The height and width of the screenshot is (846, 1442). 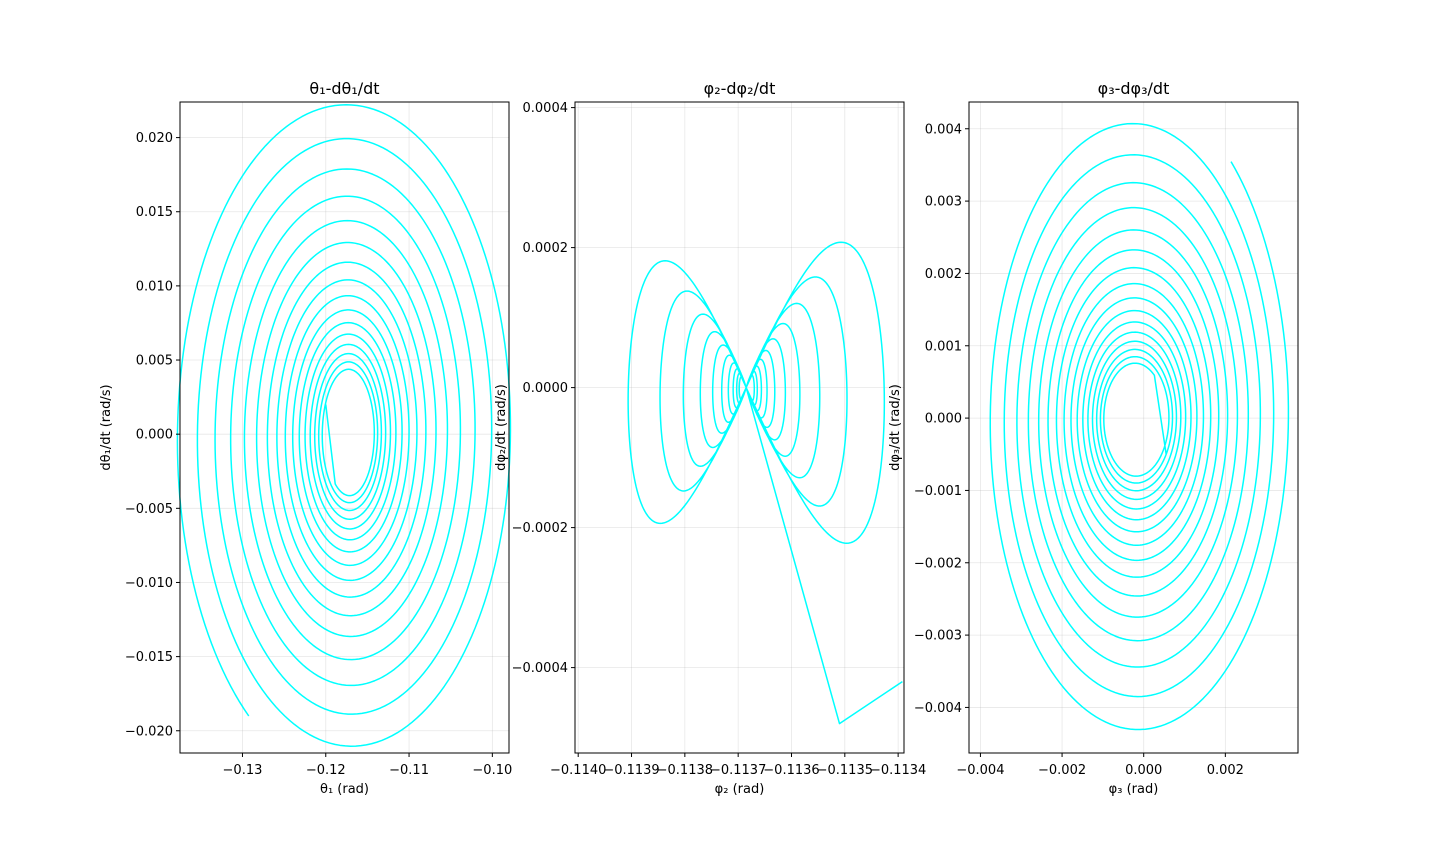 I want to click on phi2-xtick-label-0: −0.1140, so click(x=578, y=770).